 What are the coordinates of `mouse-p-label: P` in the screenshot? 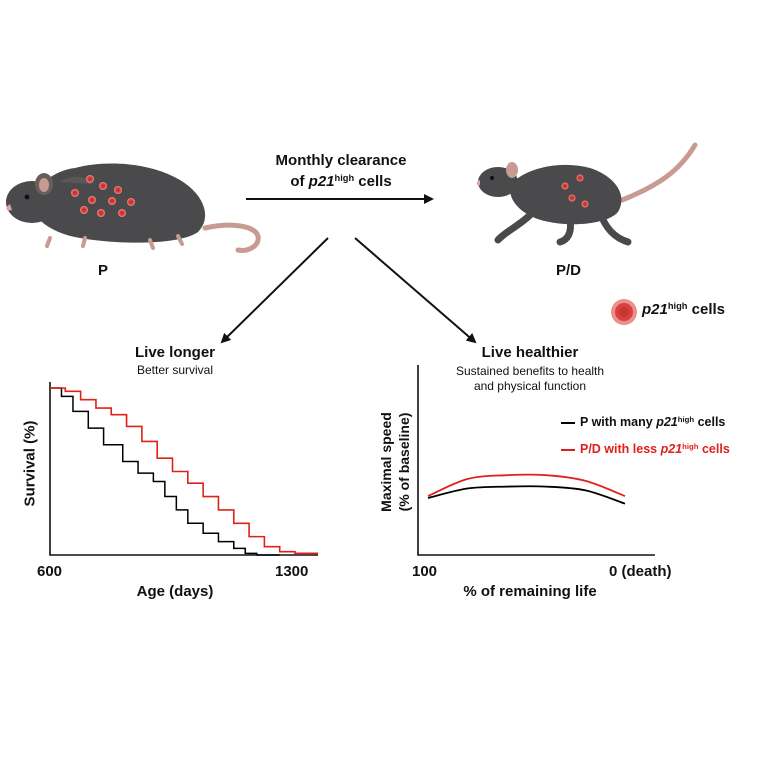 It's located at (103, 270).